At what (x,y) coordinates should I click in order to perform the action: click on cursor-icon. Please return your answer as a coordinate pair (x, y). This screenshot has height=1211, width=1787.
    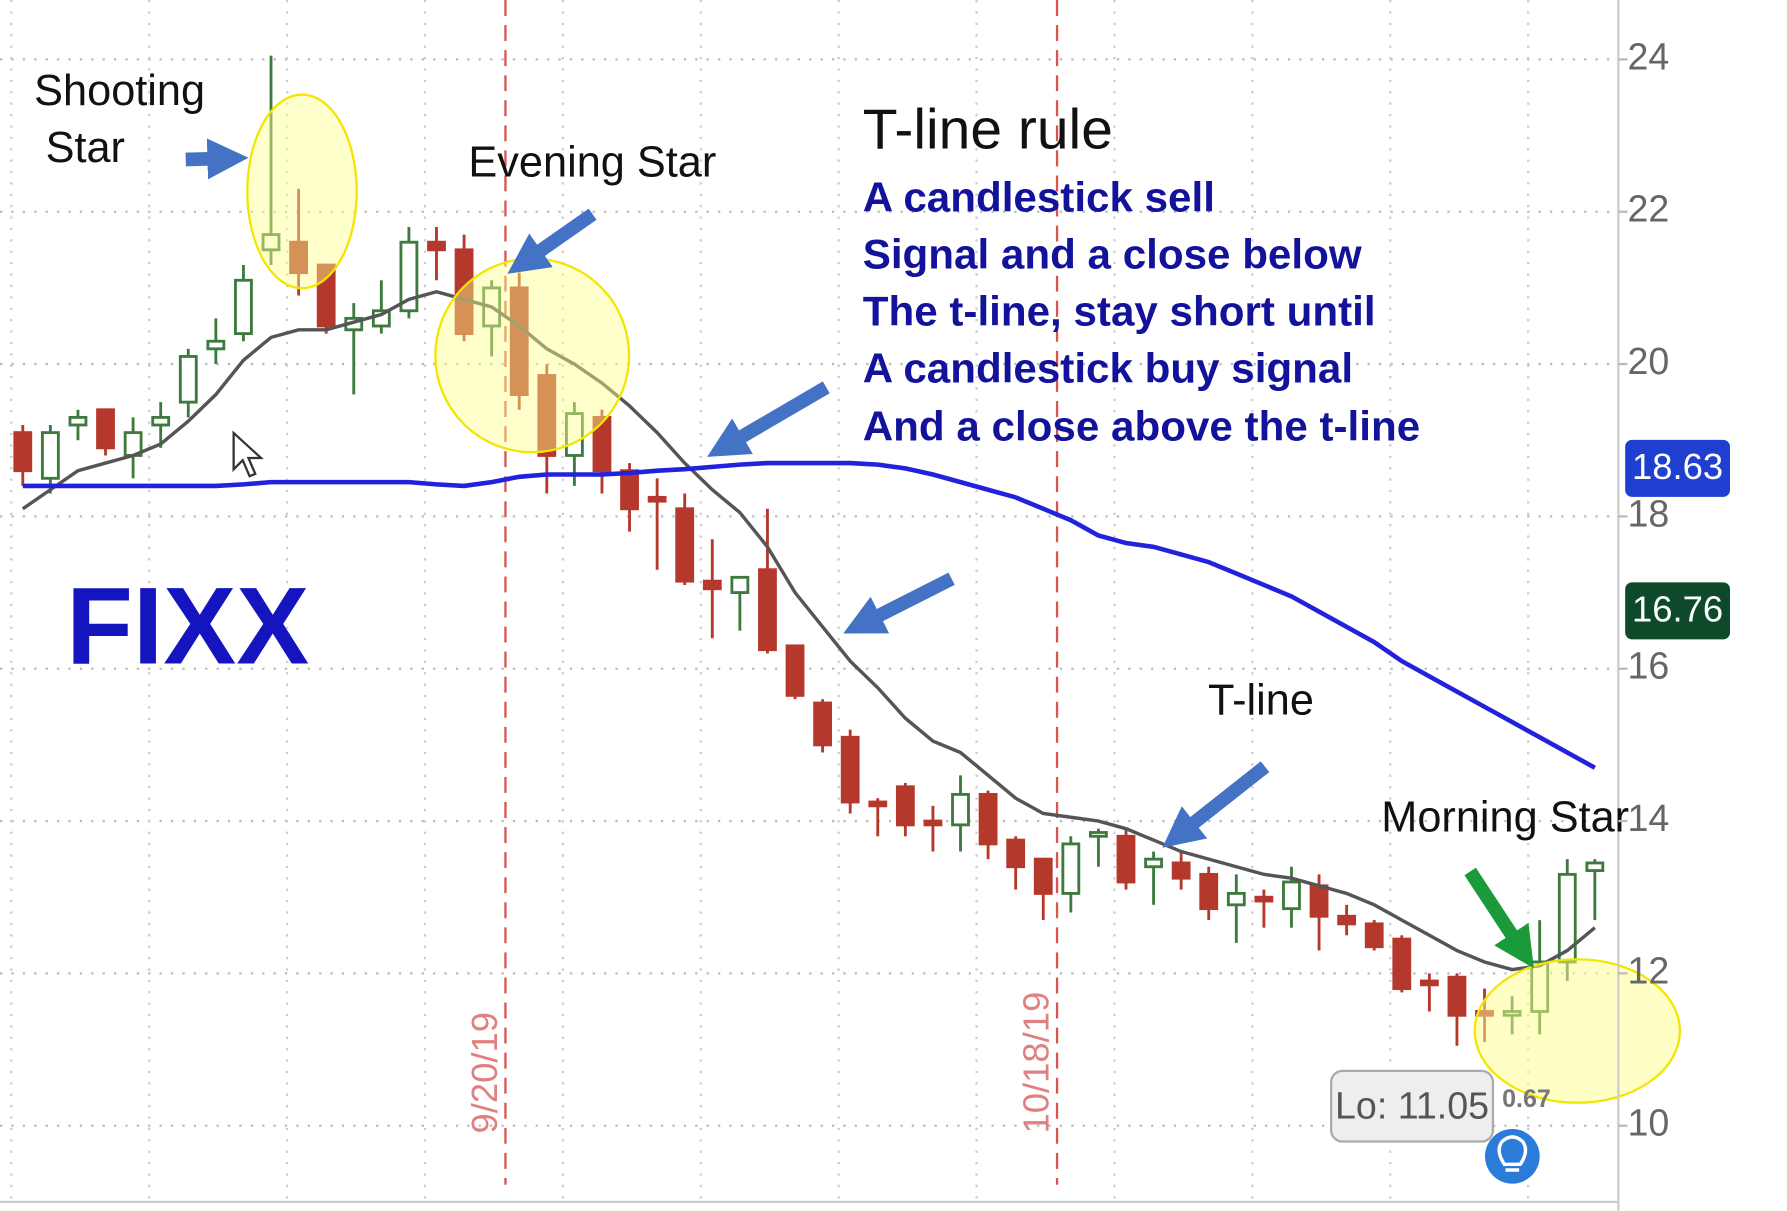
    Looking at the image, I should click on (248, 454).